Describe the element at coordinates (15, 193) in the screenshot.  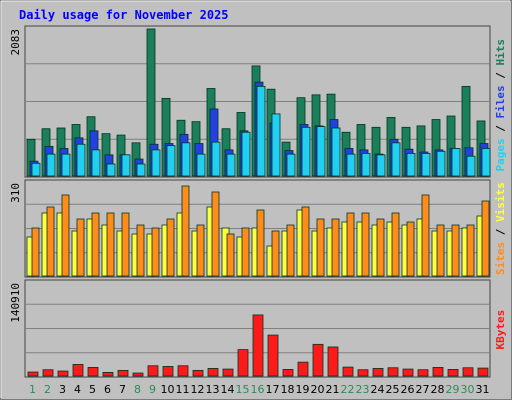
I see `y-max-label-visits-sites: 310` at that location.